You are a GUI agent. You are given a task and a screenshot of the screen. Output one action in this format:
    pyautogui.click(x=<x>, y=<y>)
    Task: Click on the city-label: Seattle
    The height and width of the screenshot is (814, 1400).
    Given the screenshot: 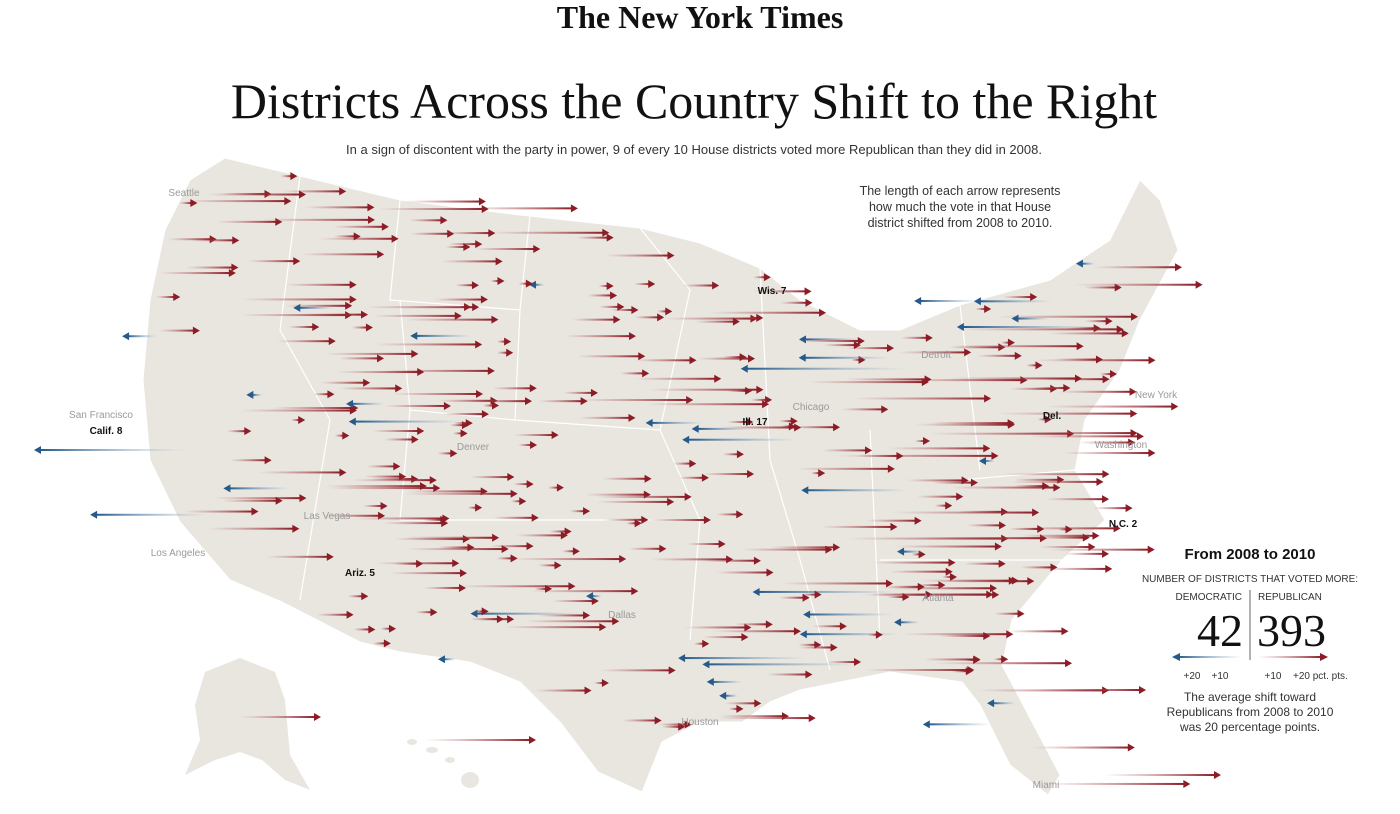 What is the action you would take?
    pyautogui.click(x=184, y=193)
    